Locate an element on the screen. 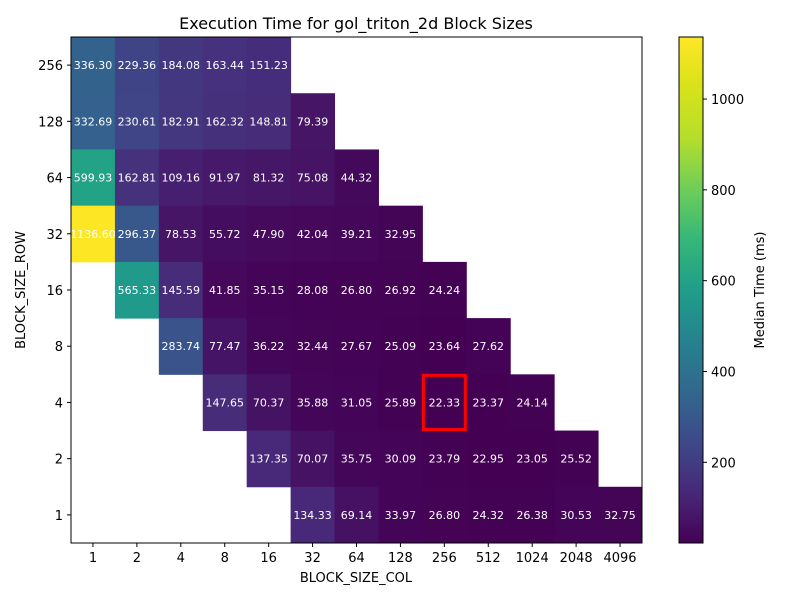  x-tick-label: 64 is located at coordinates (356, 558).